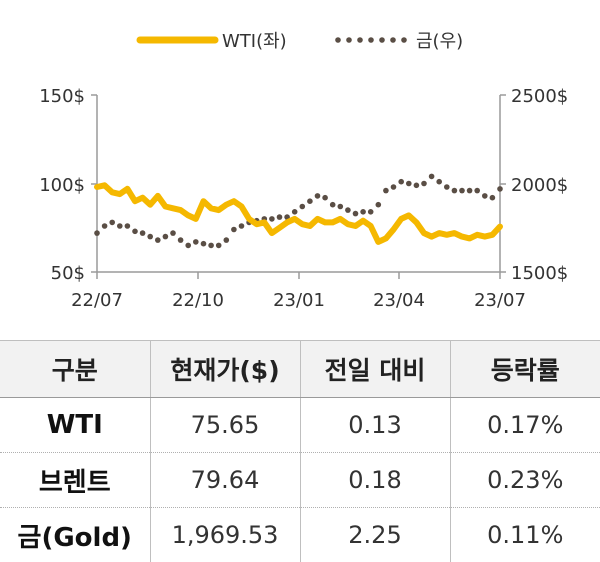 The height and width of the screenshot is (562, 600). I want to click on y-right-tick-label: 2000$, so click(539, 185).